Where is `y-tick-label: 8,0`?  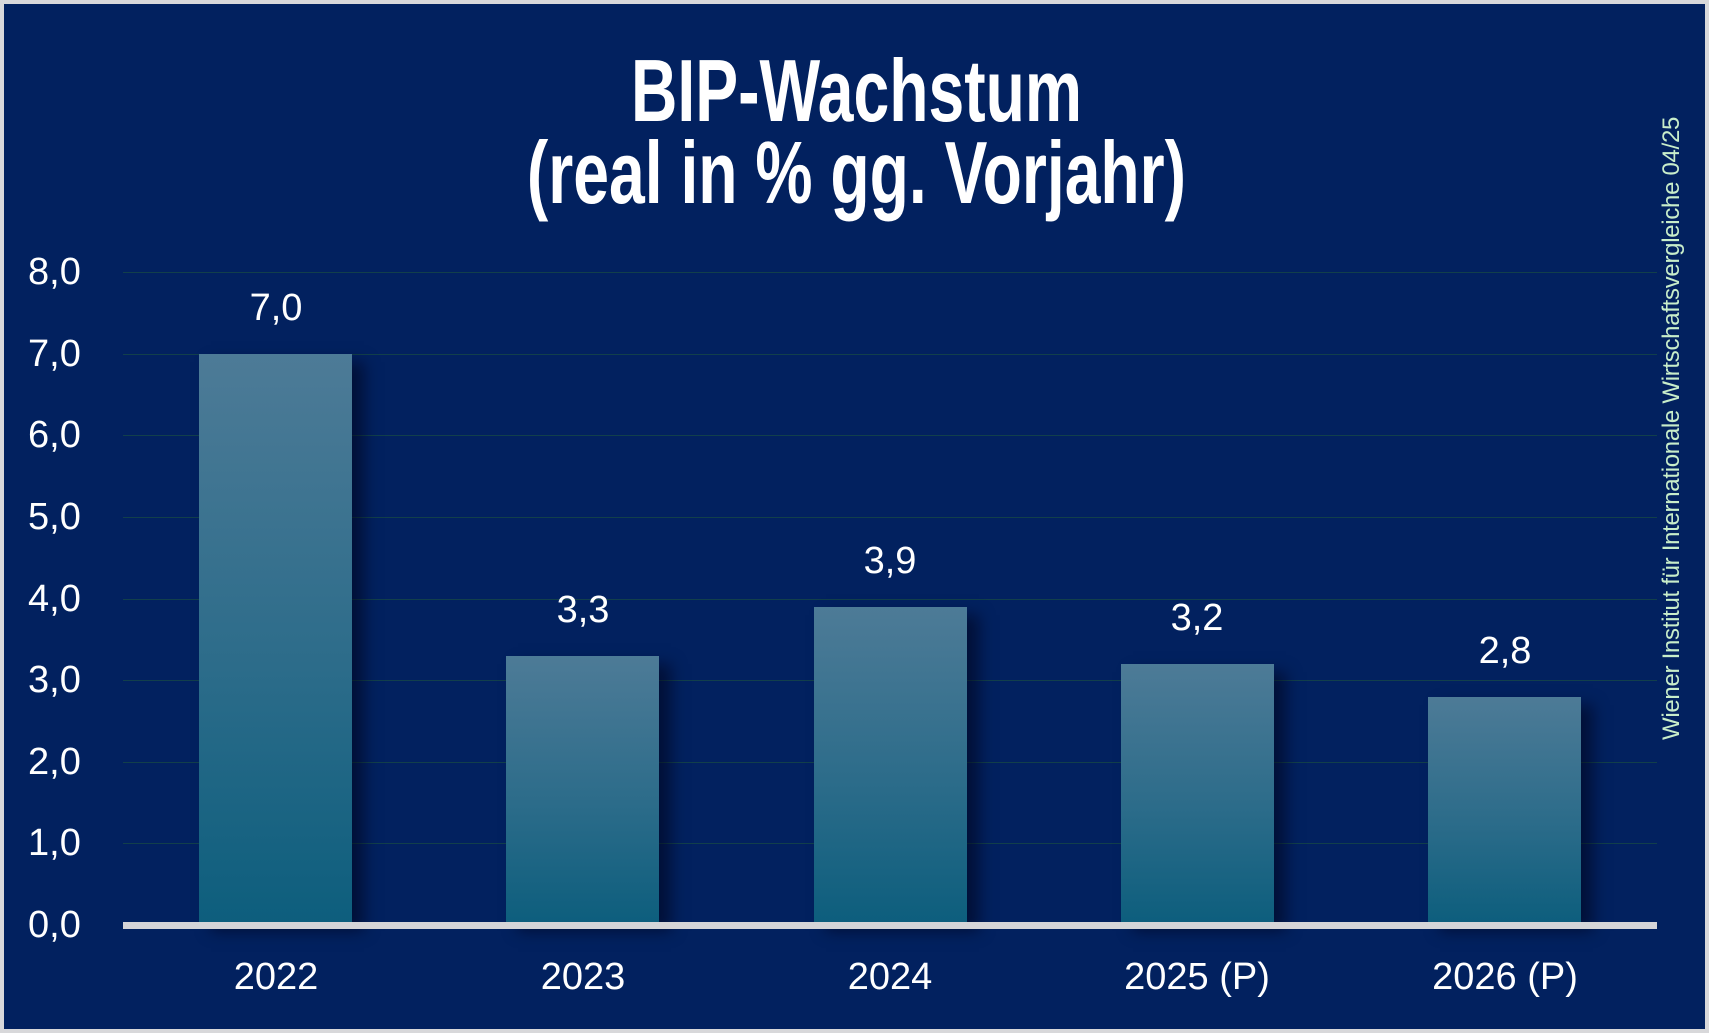
y-tick-label: 8,0 is located at coordinates (54, 272).